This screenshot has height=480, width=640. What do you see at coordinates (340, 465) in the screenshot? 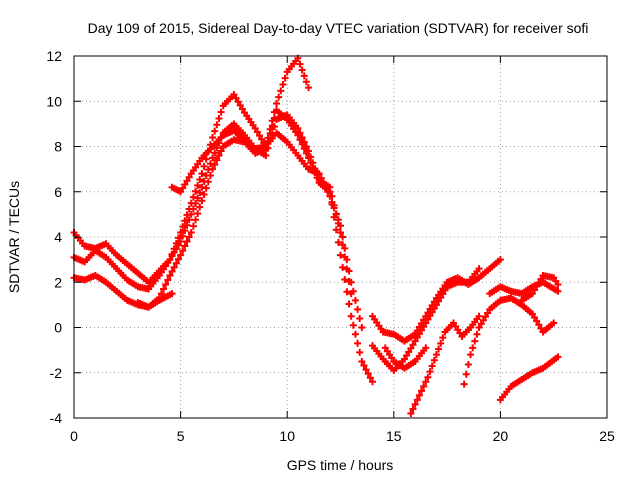
I see `x-axis-label: GPS time / hours` at bounding box center [340, 465].